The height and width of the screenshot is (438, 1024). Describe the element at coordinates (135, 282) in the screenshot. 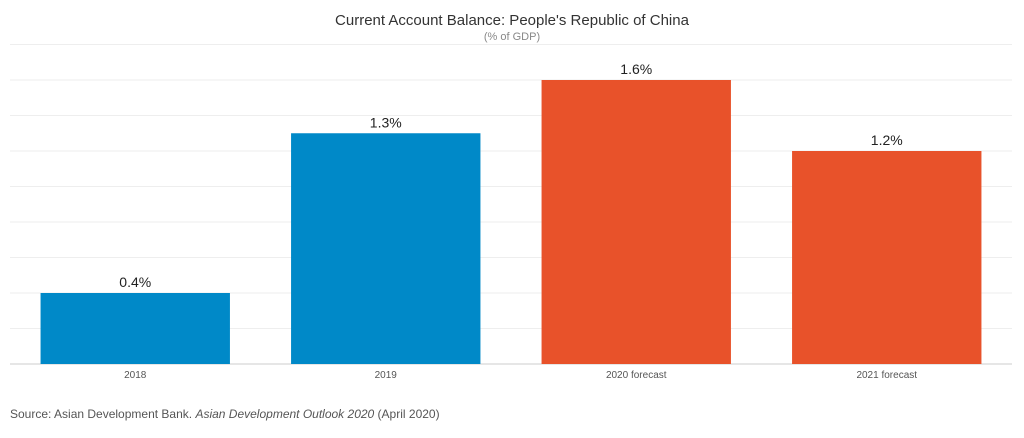

I see `data-label: 0.4%` at that location.